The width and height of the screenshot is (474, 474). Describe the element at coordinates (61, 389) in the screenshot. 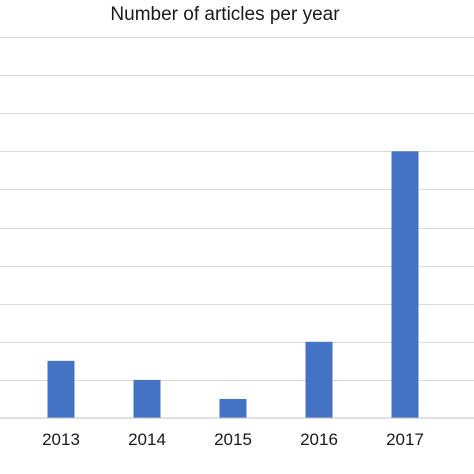

I see `bar-2013` at that location.